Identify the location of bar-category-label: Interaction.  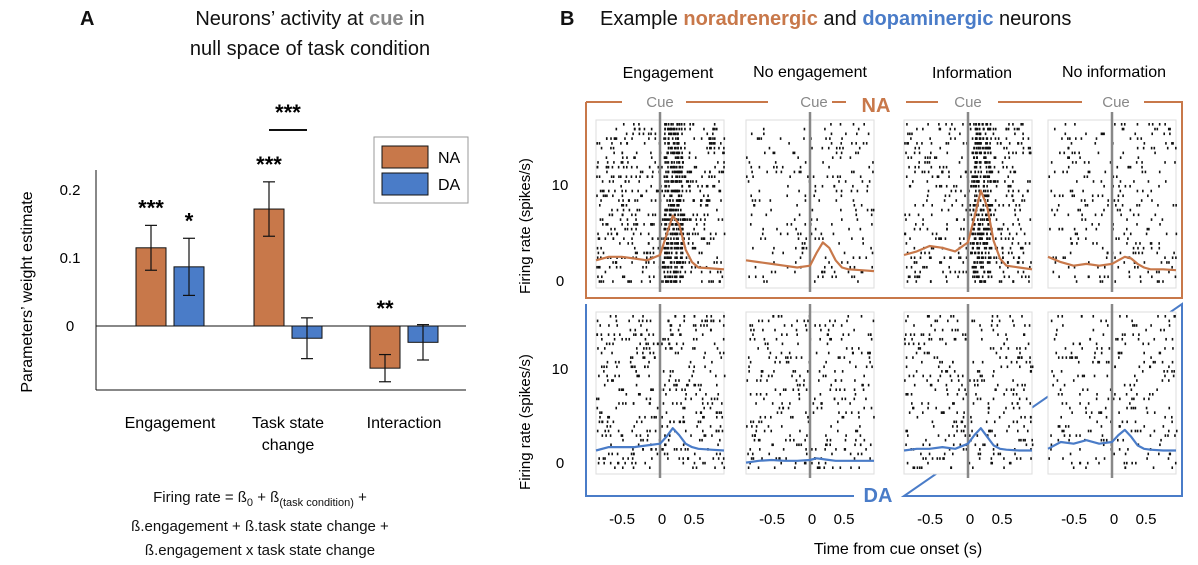
(404, 423).